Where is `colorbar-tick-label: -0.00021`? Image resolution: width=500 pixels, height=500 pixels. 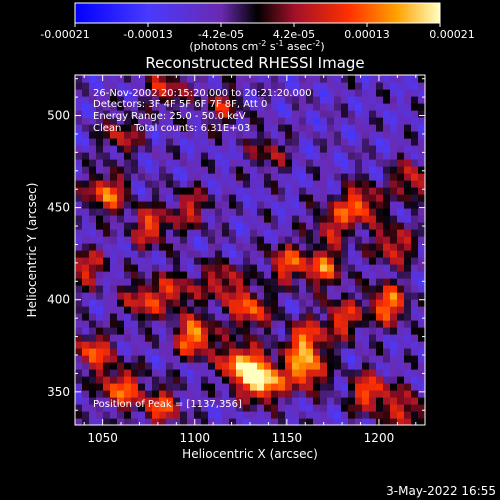 colorbar-tick-label: -0.00021 is located at coordinates (64, 34).